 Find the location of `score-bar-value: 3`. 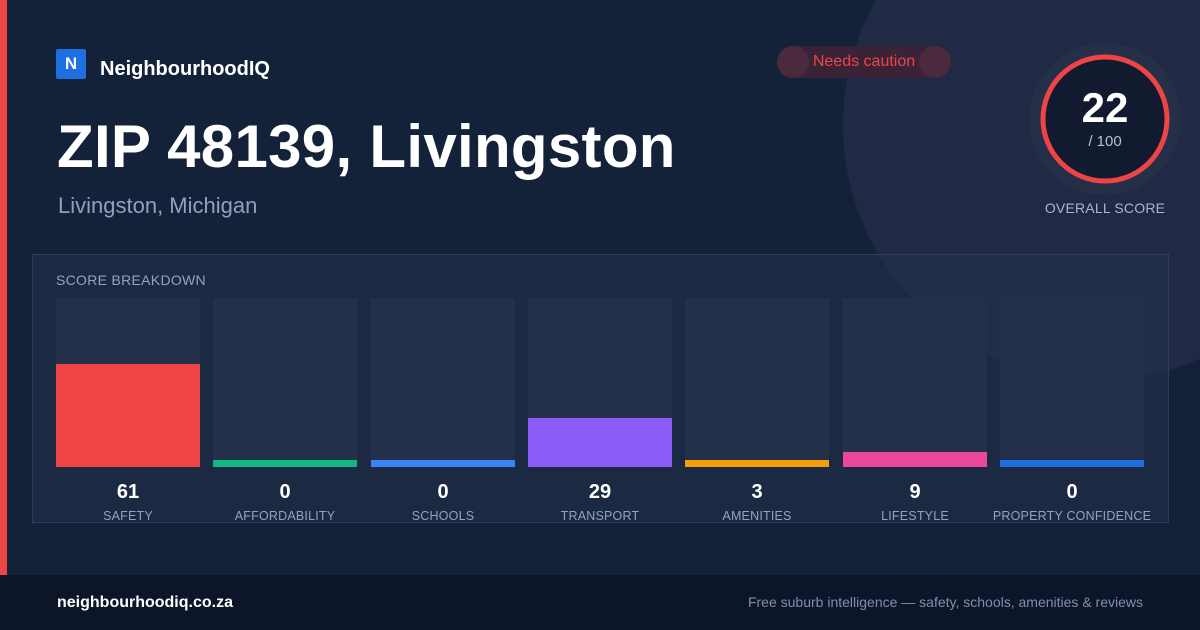

score-bar-value: 3 is located at coordinates (757, 492).